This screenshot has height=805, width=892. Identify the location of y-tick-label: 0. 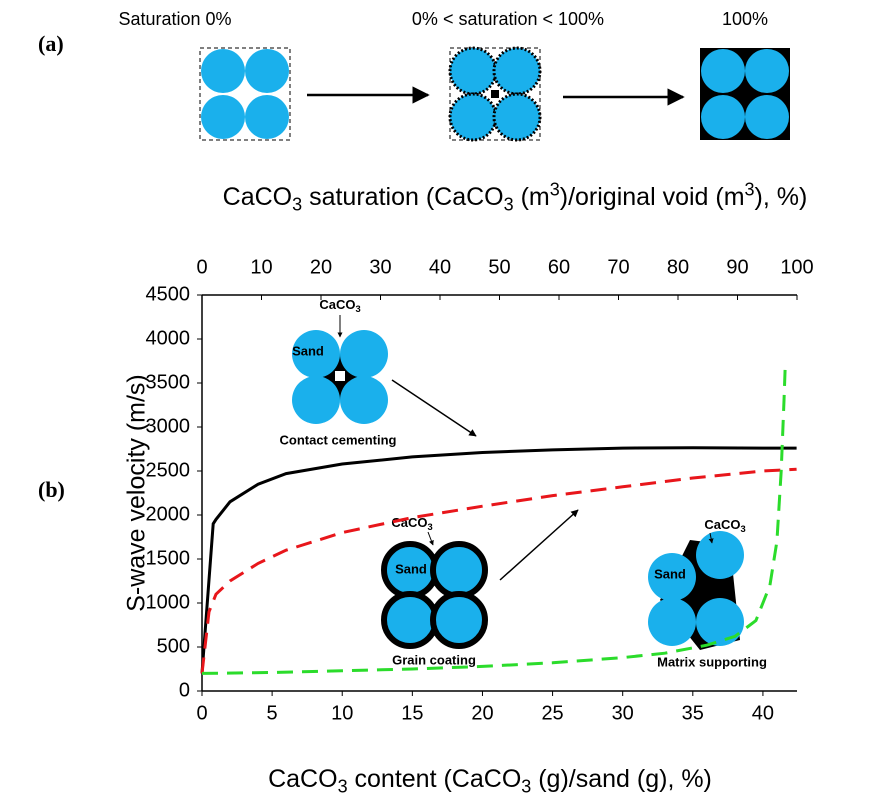
(184, 690).